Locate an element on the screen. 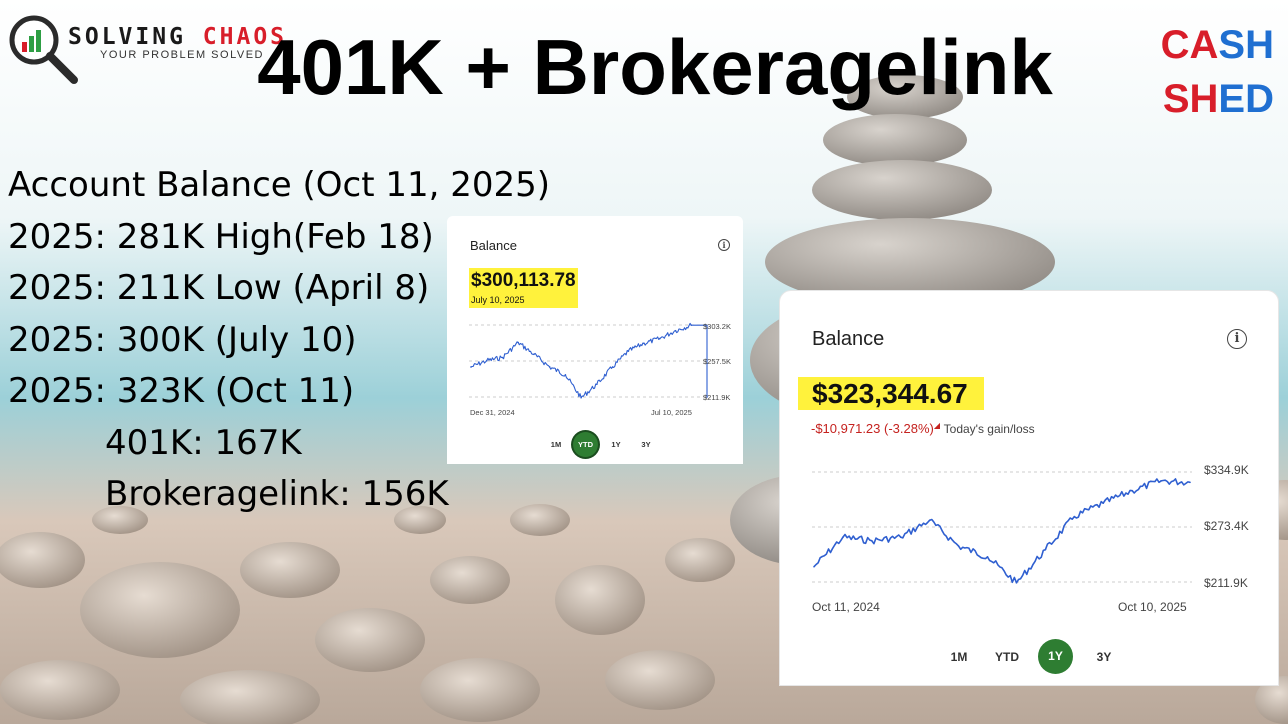 This screenshot has height=724, width=1288. balance-amount-value: $300,113.78 is located at coordinates (523, 280).